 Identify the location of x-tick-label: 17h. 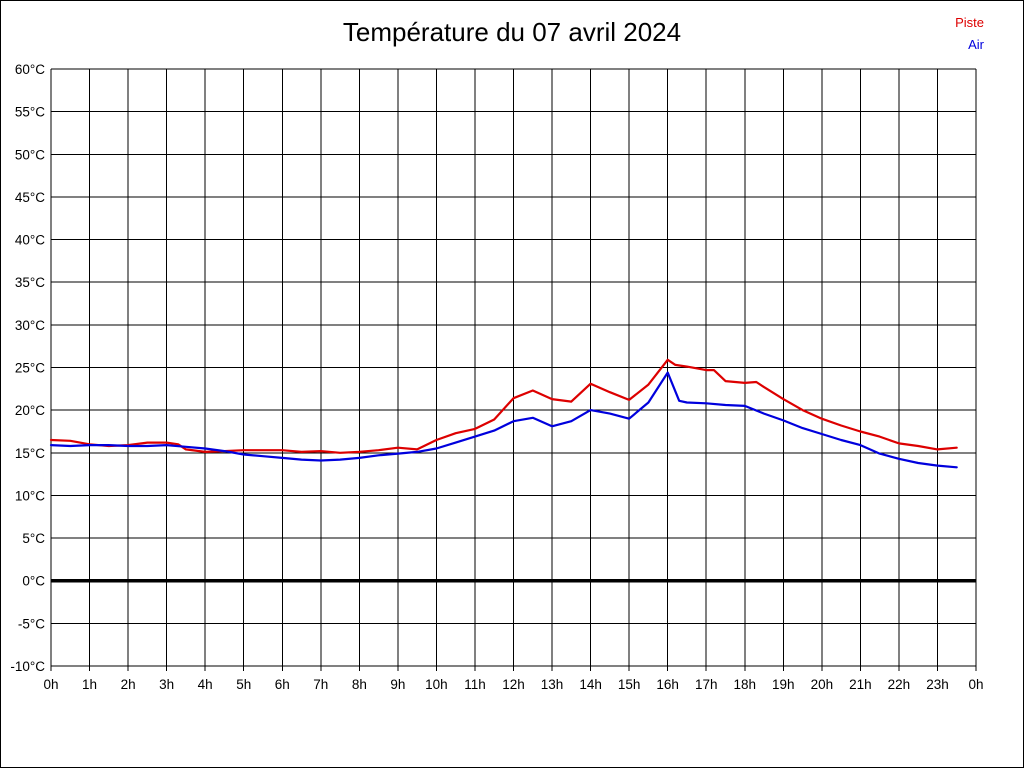
(706, 684).